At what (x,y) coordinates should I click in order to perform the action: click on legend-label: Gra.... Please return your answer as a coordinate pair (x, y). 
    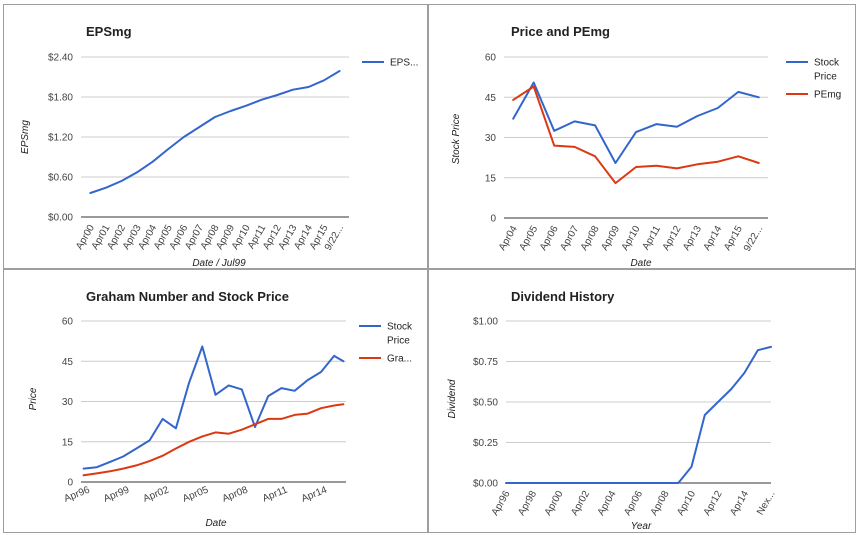
    Looking at the image, I should click on (399, 359).